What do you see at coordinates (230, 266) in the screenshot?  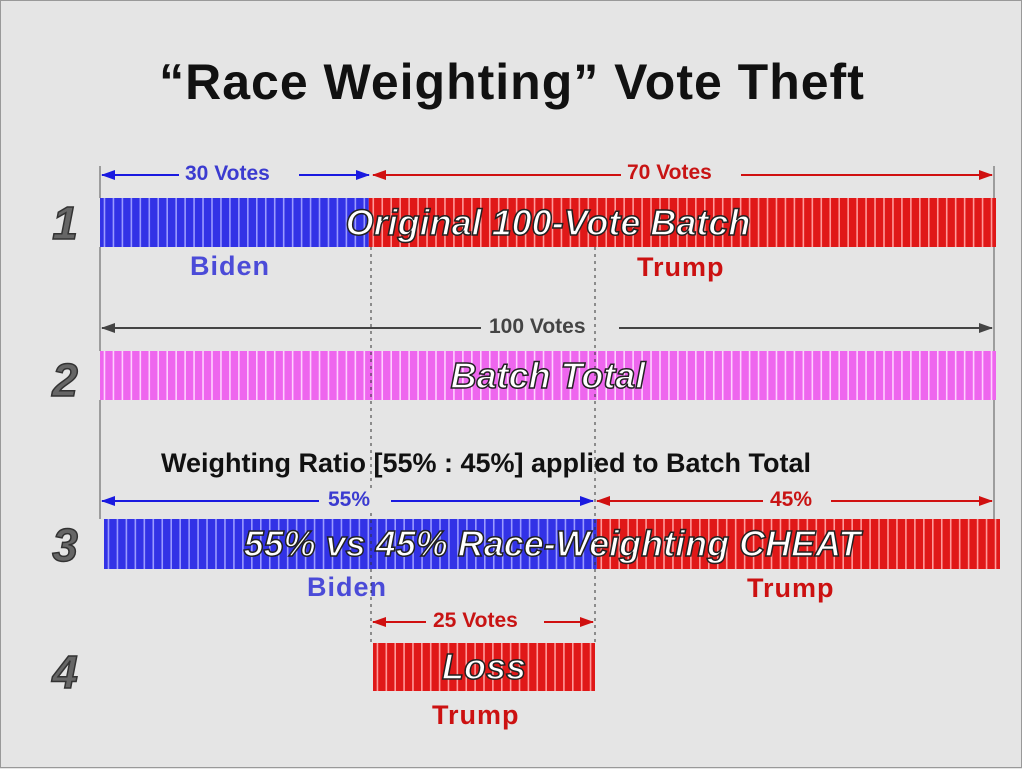 I see `row-1-biden-label: Biden` at bounding box center [230, 266].